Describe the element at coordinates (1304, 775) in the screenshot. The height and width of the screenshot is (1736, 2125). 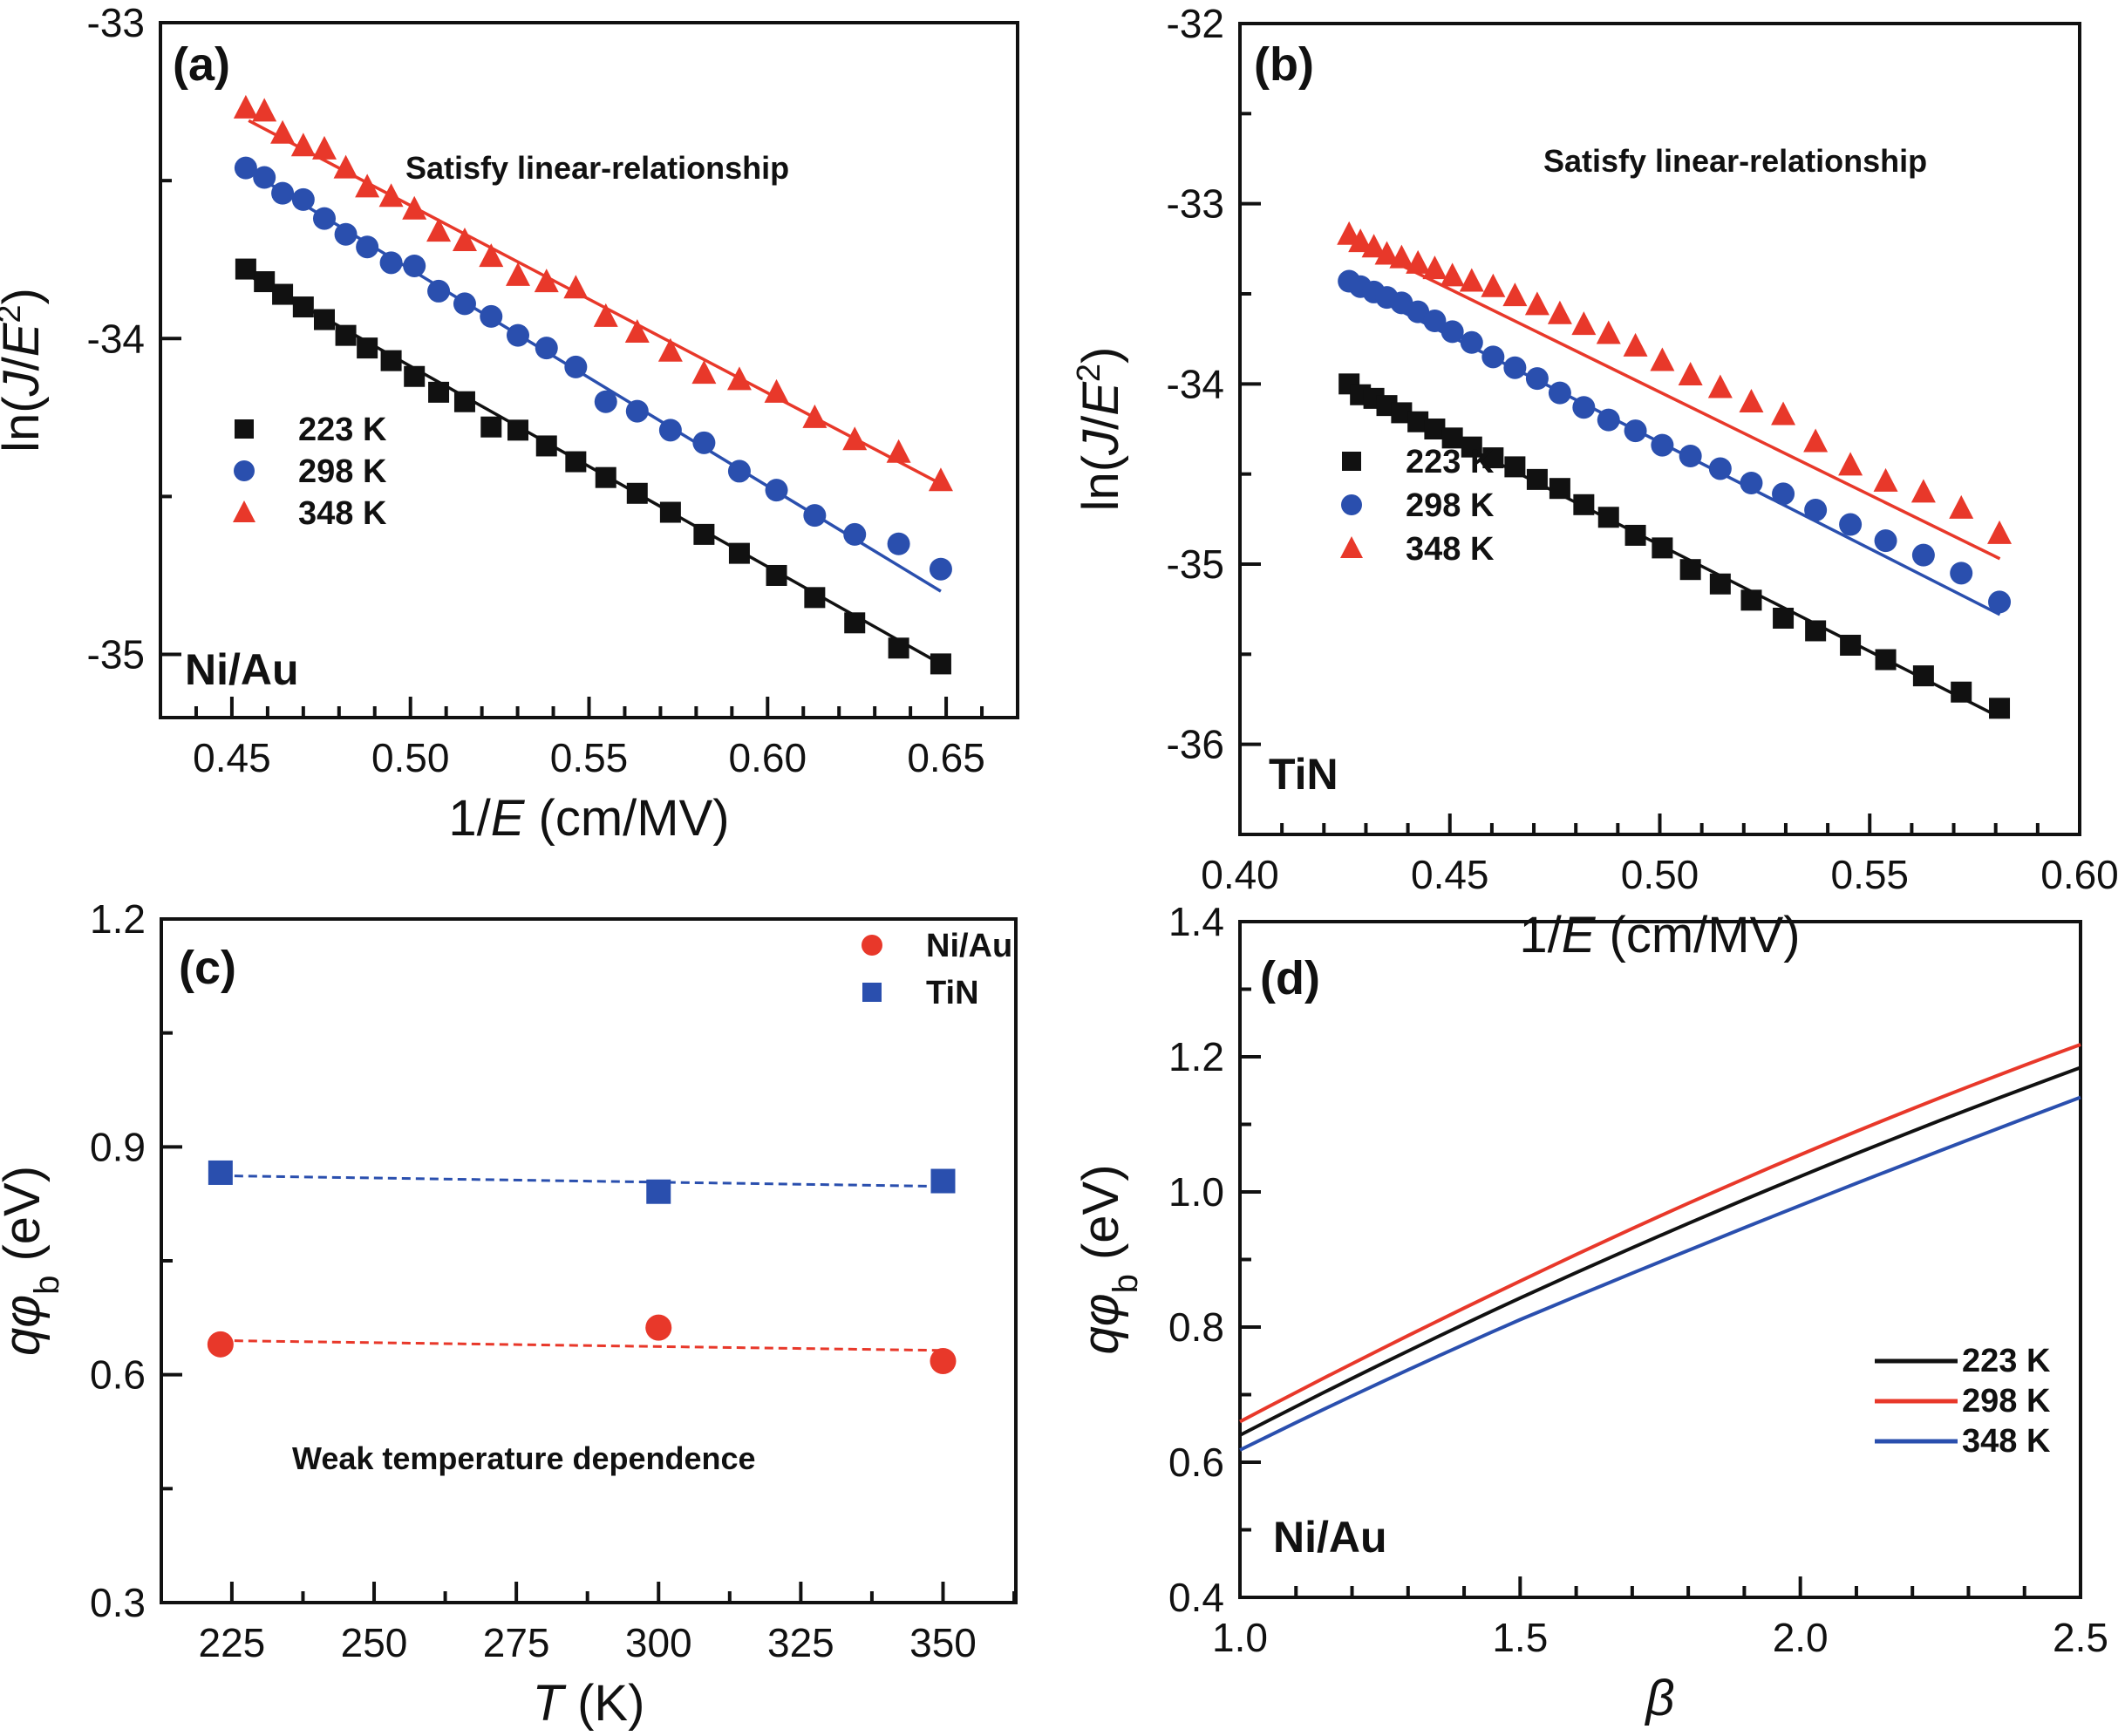
I see `material-label: TiN` at that location.